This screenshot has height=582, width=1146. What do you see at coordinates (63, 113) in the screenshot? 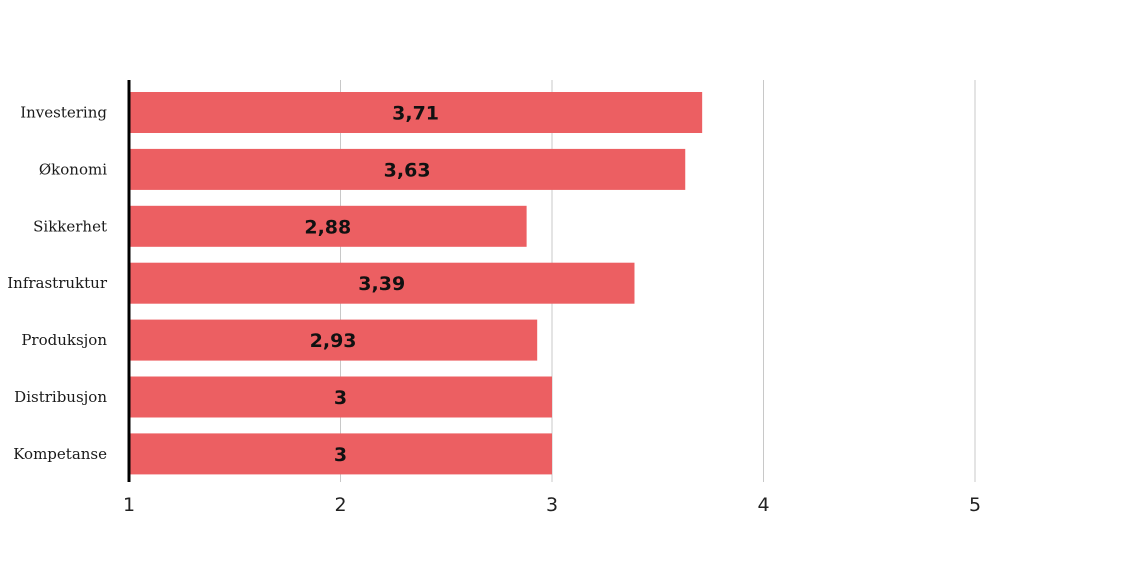
I see `category-label-0: Investering` at bounding box center [63, 113].